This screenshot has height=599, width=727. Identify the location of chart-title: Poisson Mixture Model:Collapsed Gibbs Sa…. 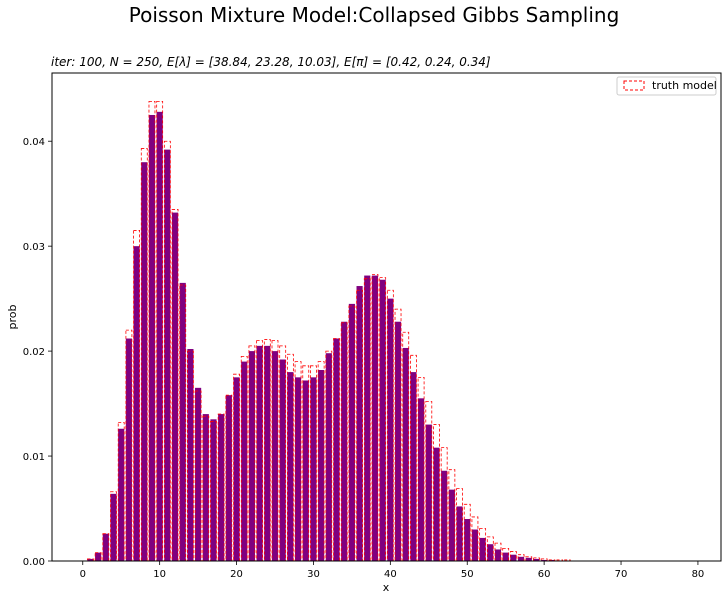
(374, 15).